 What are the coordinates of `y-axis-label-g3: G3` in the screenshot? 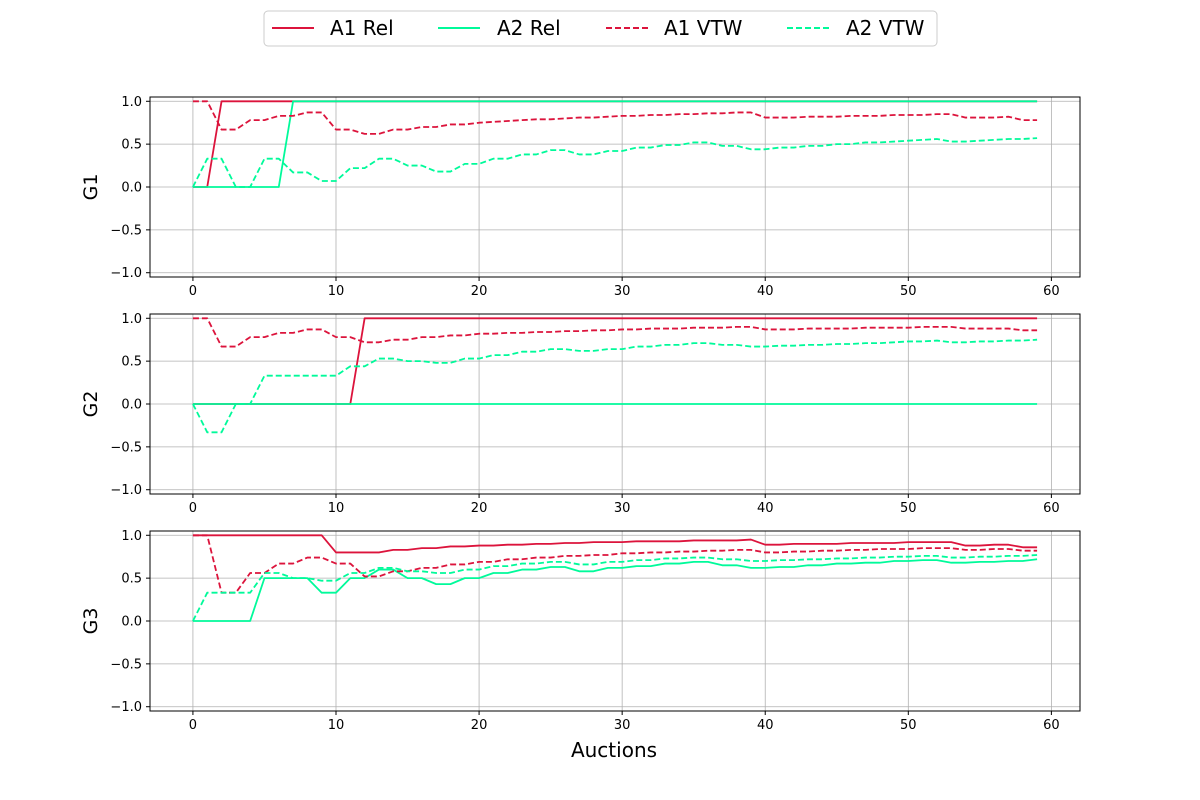 It's located at (91, 621).